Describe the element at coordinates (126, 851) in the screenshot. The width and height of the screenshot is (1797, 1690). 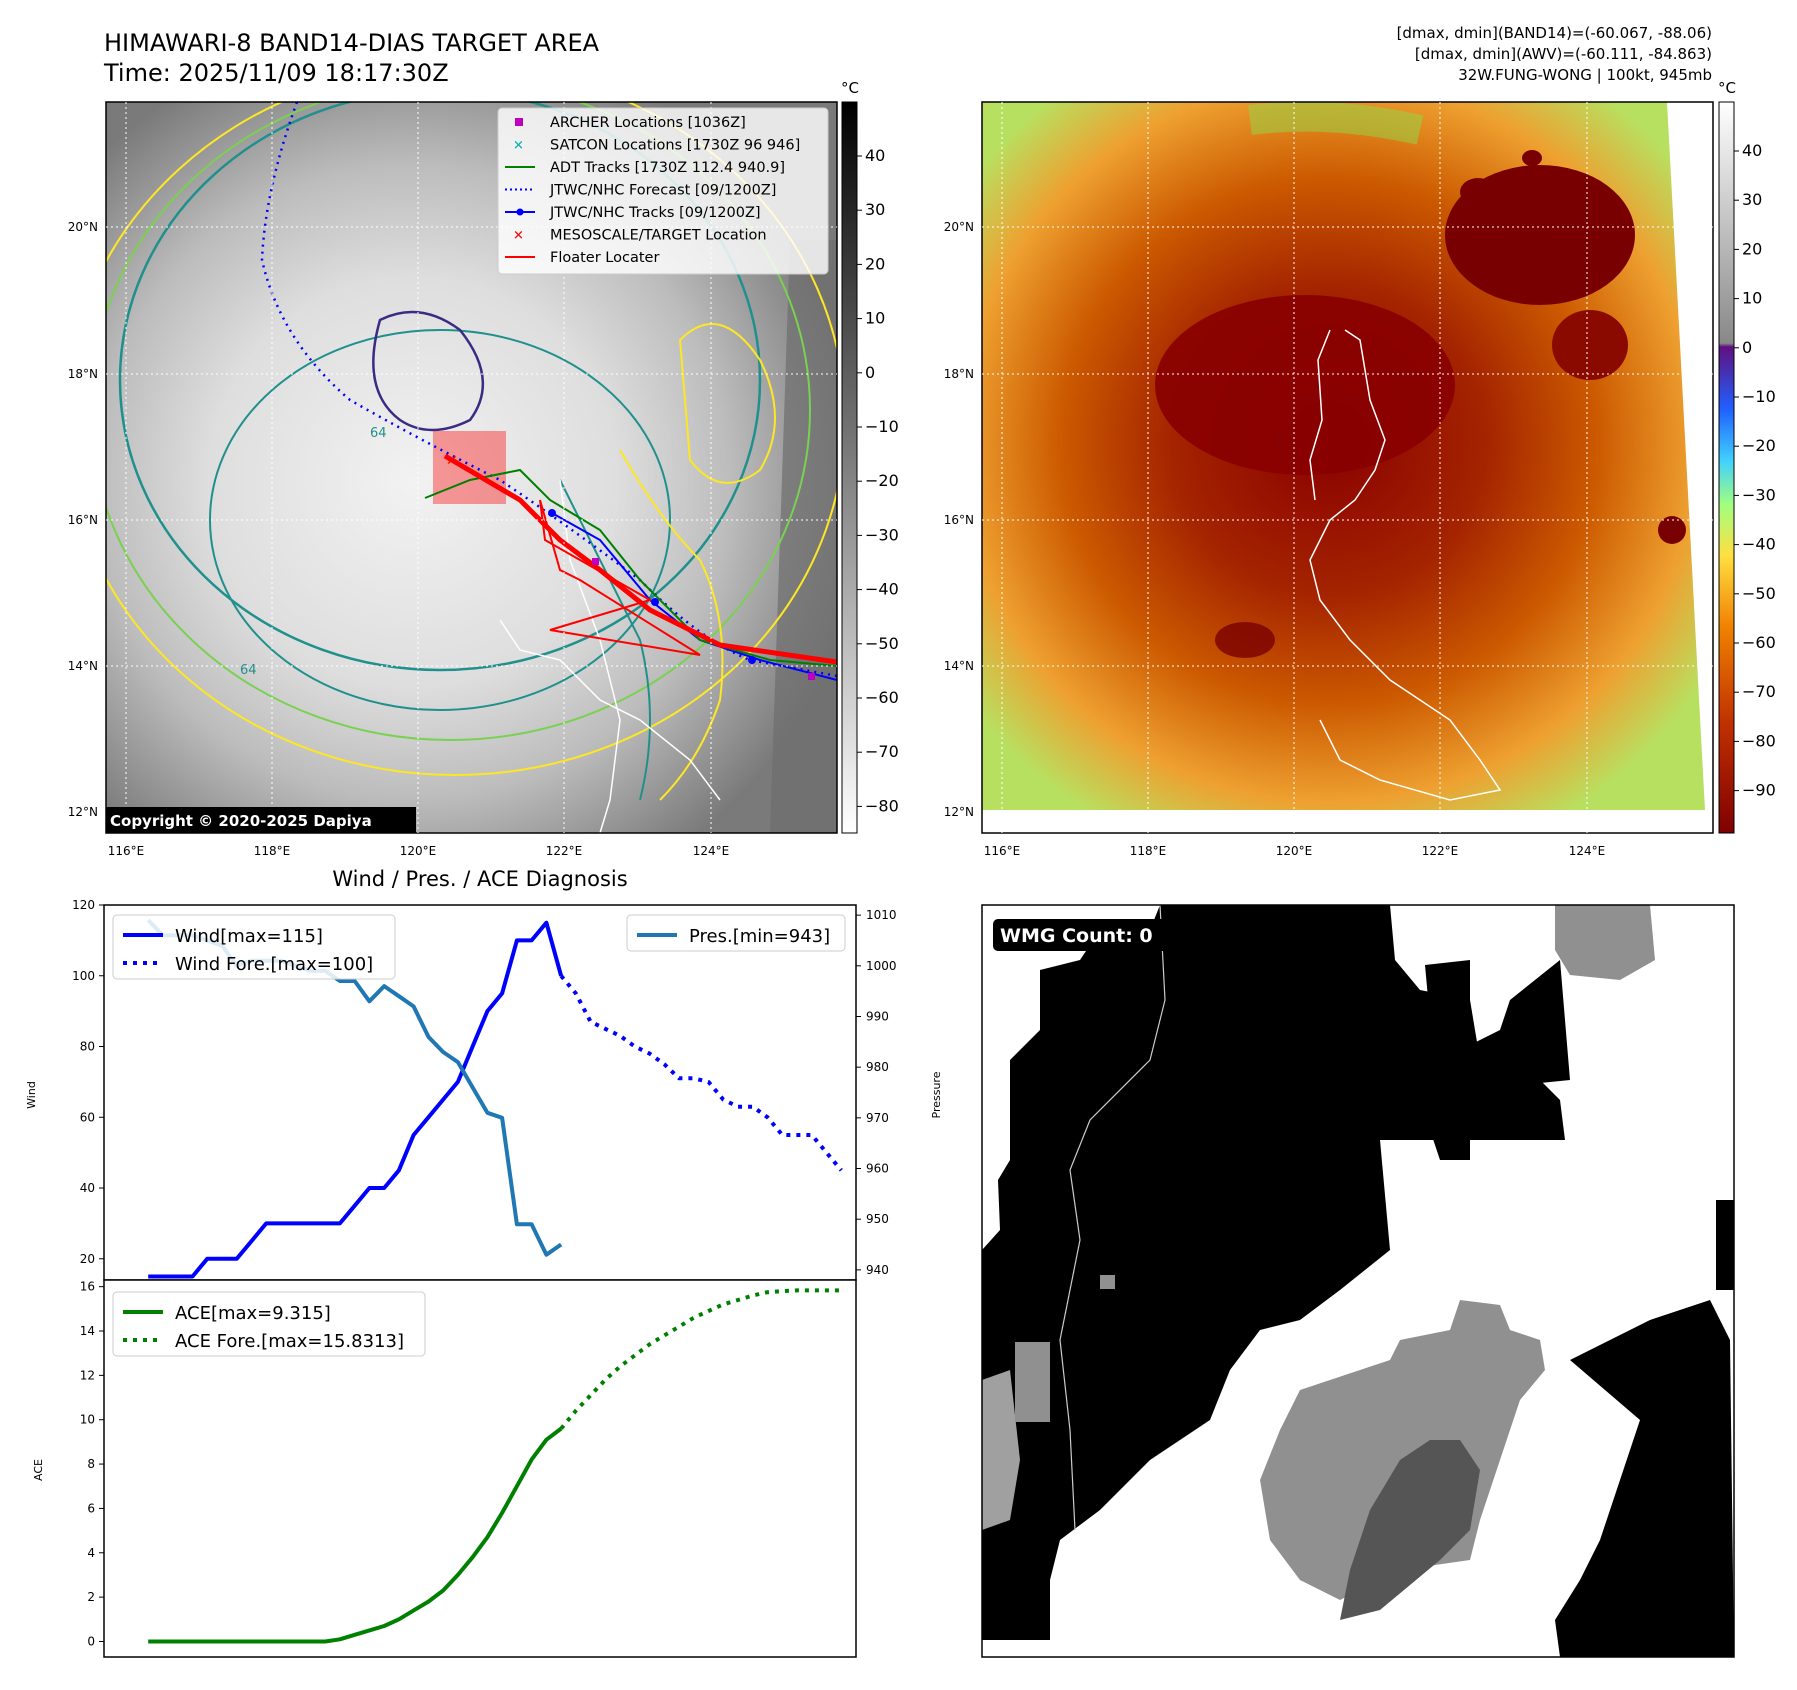
I see `lon-tick-label: 116°E` at that location.